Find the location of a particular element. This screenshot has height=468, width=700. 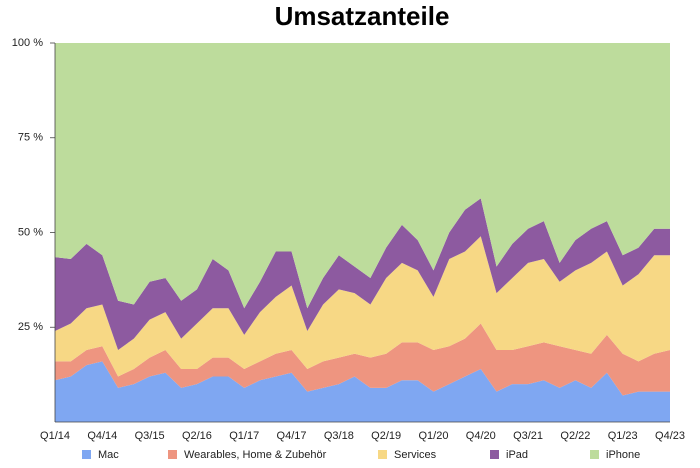

legend-label: iPhone is located at coordinates (623, 455).